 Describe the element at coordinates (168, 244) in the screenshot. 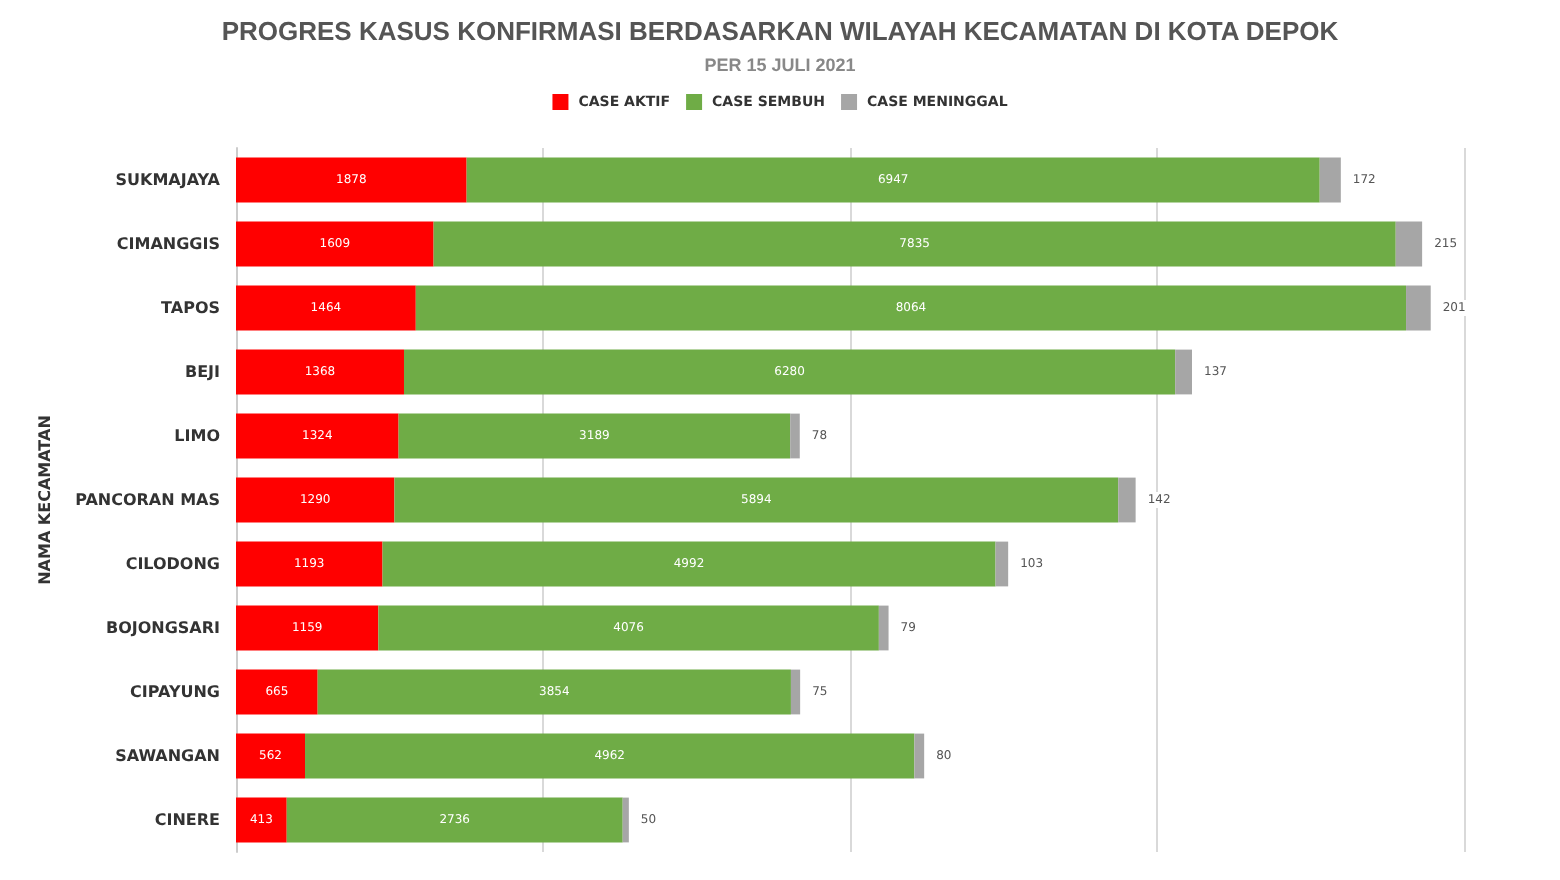

I see `y-tick-label: CIMANGGIS` at that location.